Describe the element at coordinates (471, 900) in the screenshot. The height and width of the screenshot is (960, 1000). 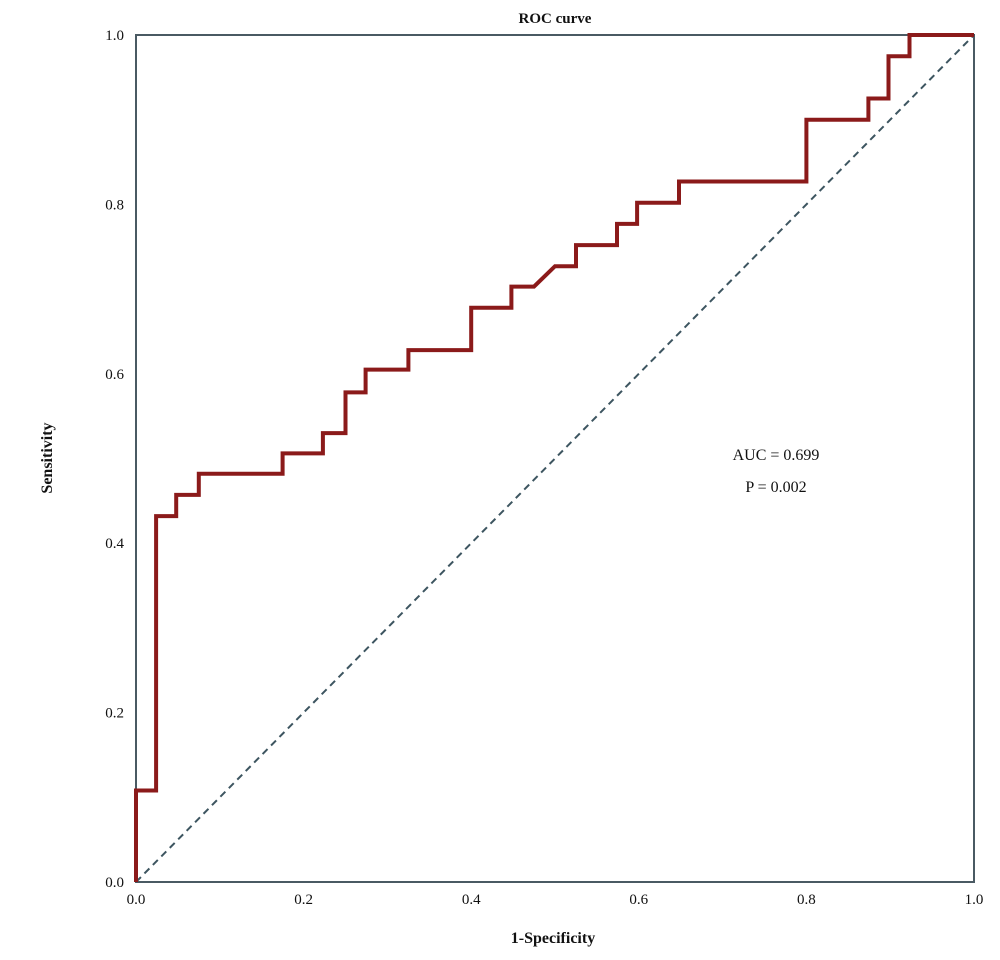
I see `x-tick-label: 0.4` at that location.